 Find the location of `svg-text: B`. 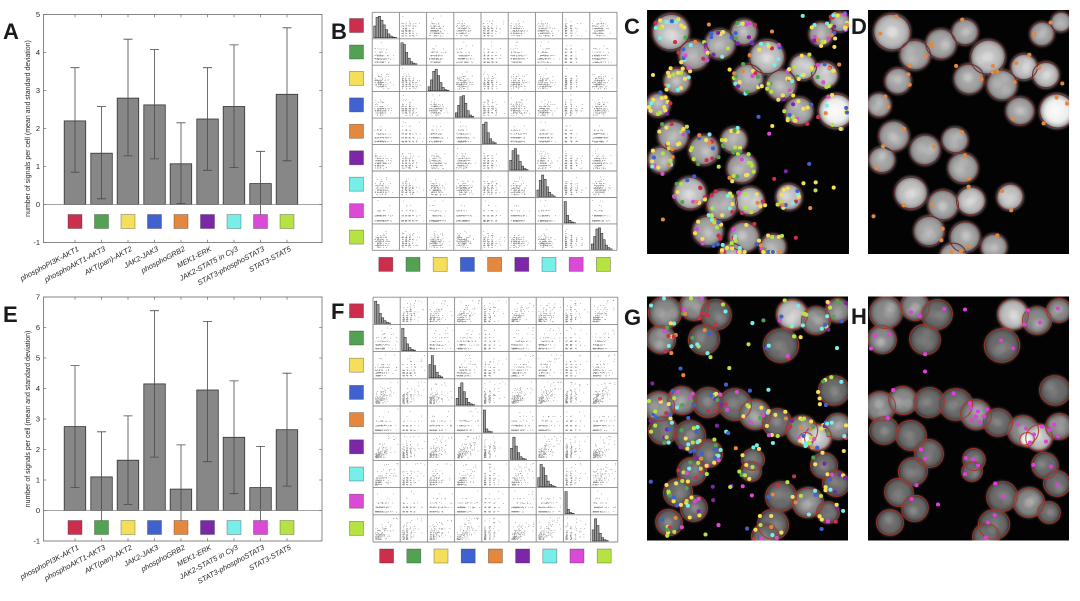

svg-text: B is located at coordinates (339, 31).